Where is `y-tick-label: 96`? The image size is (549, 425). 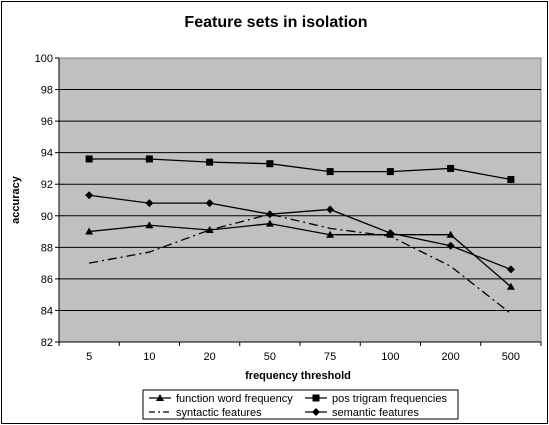
y-tick-label: 96 is located at coordinates (47, 122).